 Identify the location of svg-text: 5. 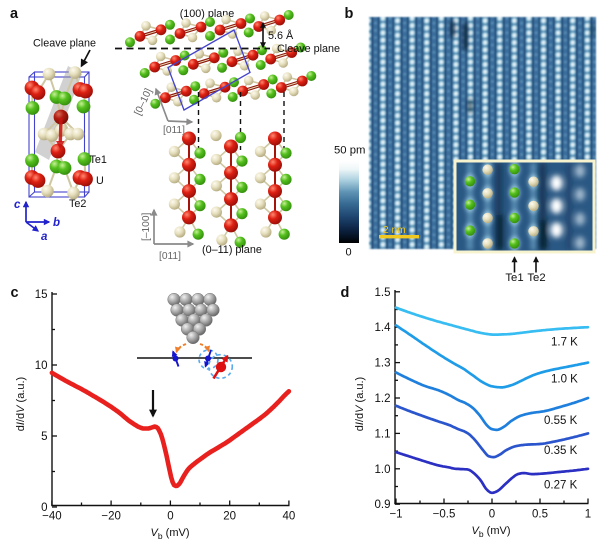
(44, 437).